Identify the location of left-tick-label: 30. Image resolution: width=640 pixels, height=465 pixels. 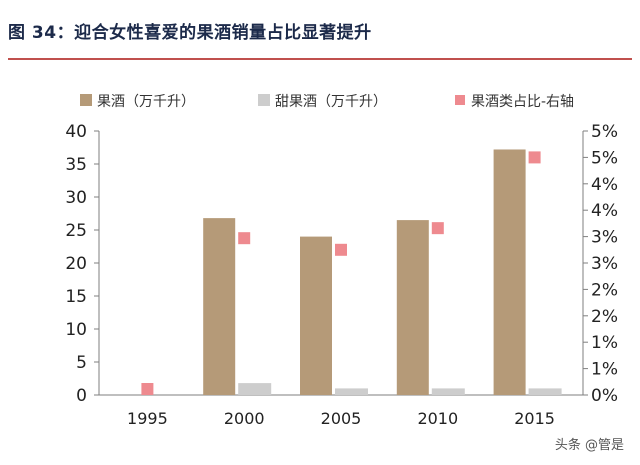
(76, 198).